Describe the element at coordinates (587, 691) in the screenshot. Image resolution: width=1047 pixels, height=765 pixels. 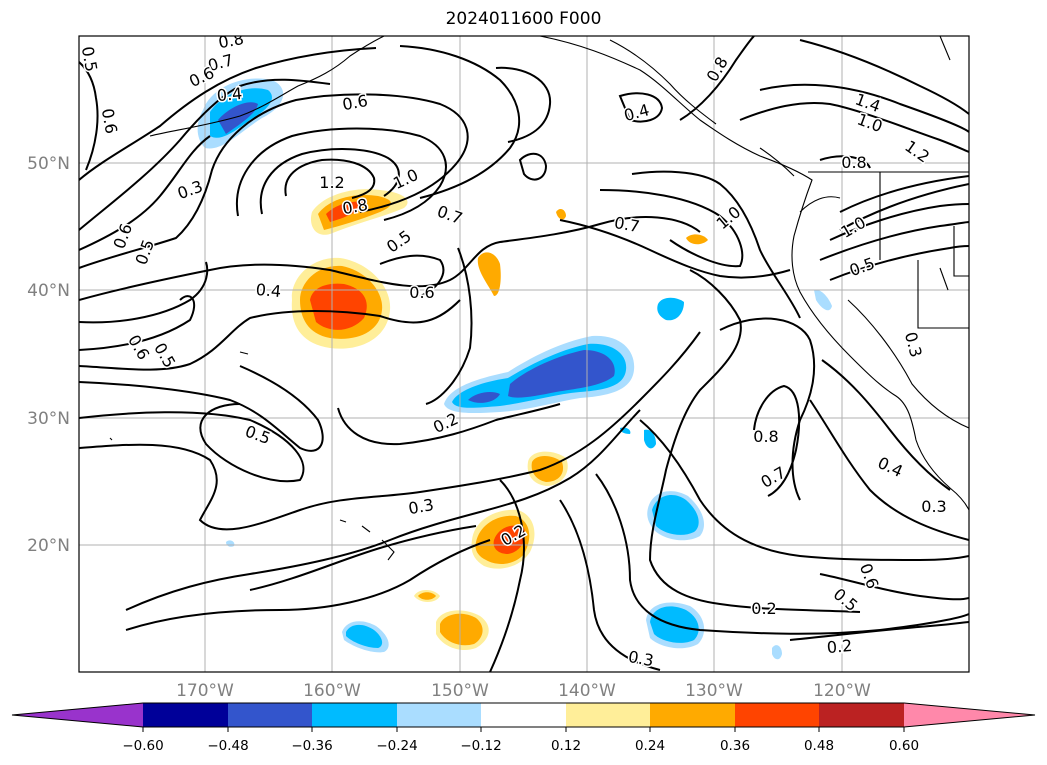
I see `lon-label-140w: 140°W` at that location.